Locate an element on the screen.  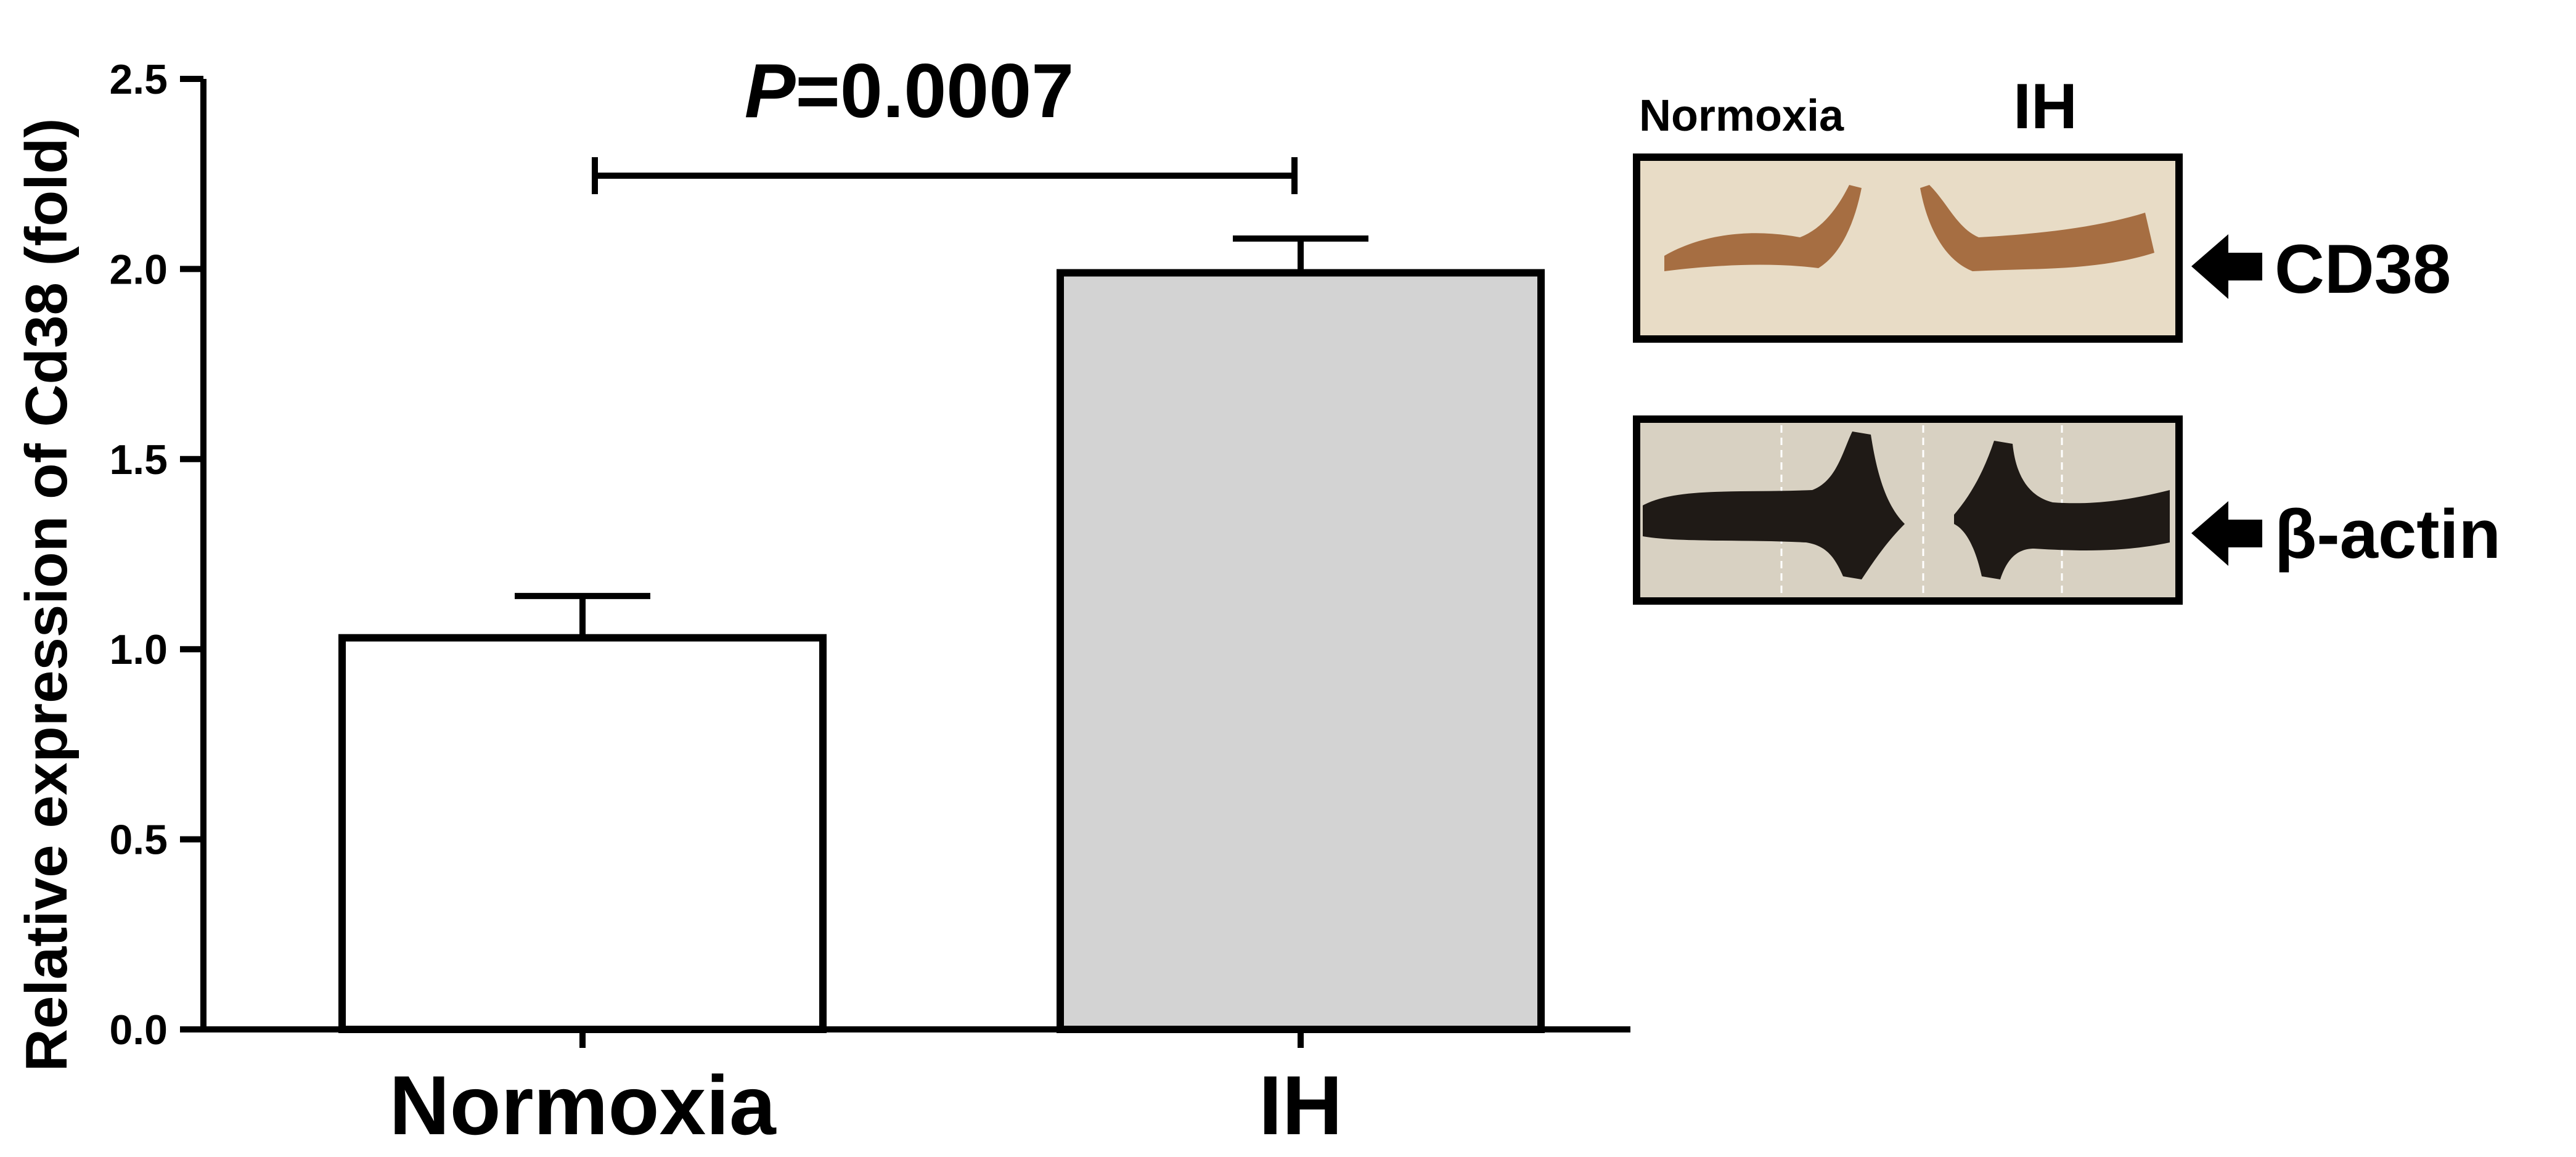
x-tick-labels: Normoxia IH is located at coordinates (866, 1090).